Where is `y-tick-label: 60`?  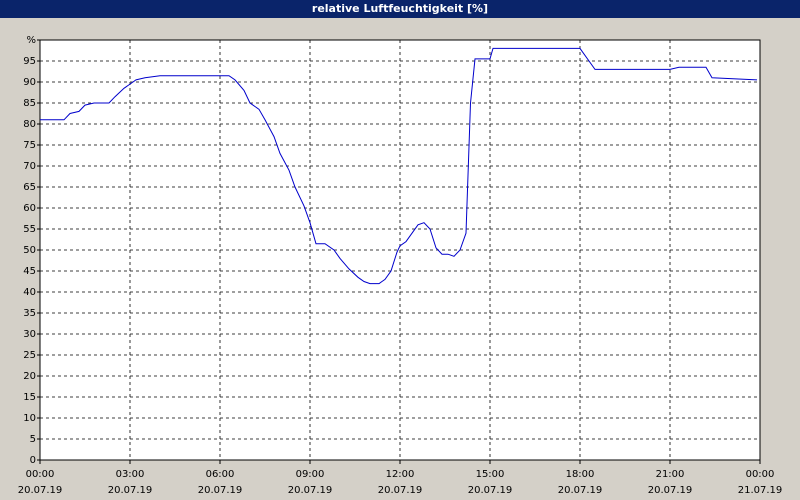
y-tick-label: 60 is located at coordinates (29, 208).